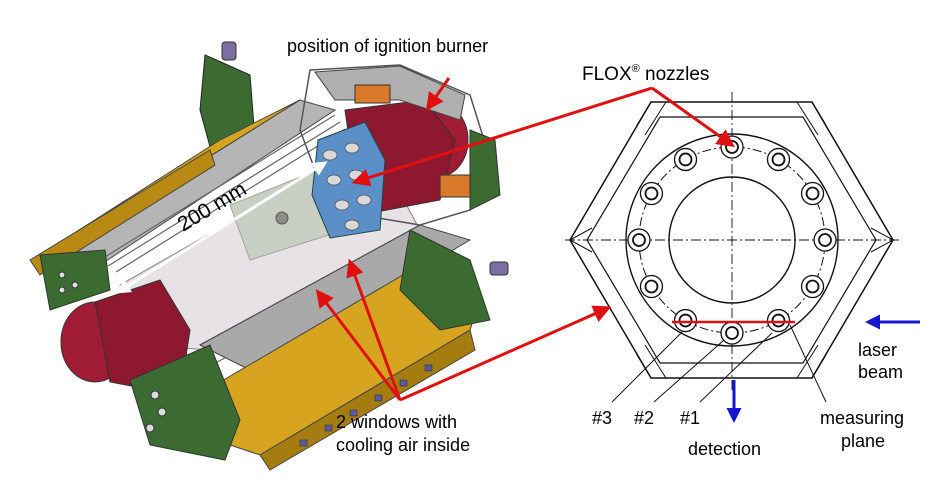 This screenshot has height=488, width=948. What do you see at coordinates (602, 418) in the screenshot?
I see `nozzle-3-label: #3` at bounding box center [602, 418].